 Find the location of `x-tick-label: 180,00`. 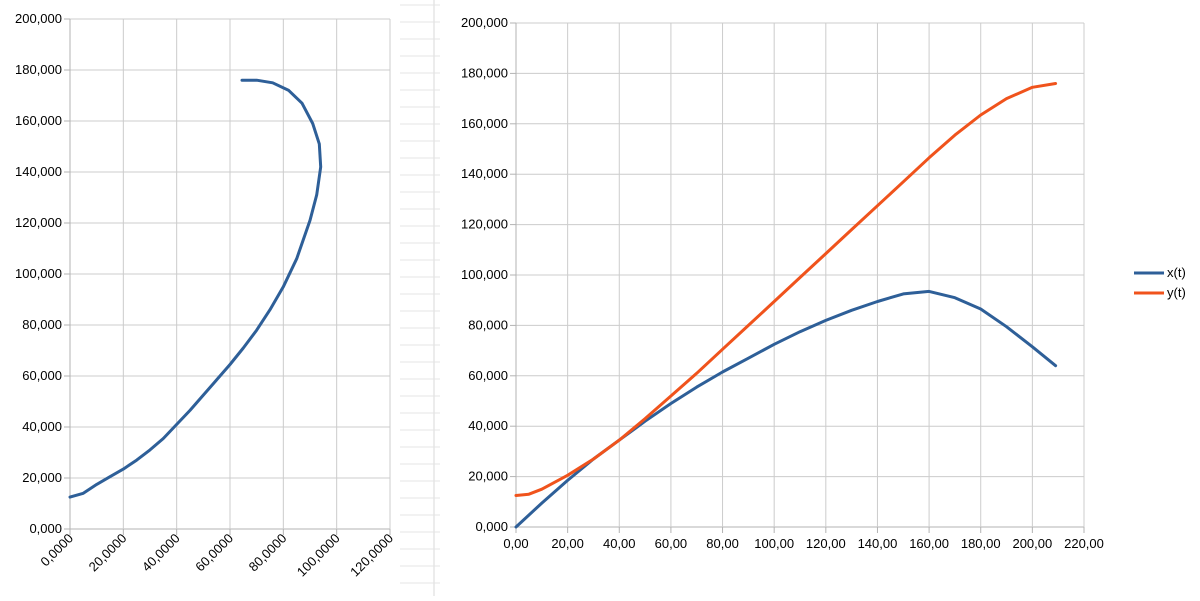

x-tick-label: 180,00 is located at coordinates (981, 543).